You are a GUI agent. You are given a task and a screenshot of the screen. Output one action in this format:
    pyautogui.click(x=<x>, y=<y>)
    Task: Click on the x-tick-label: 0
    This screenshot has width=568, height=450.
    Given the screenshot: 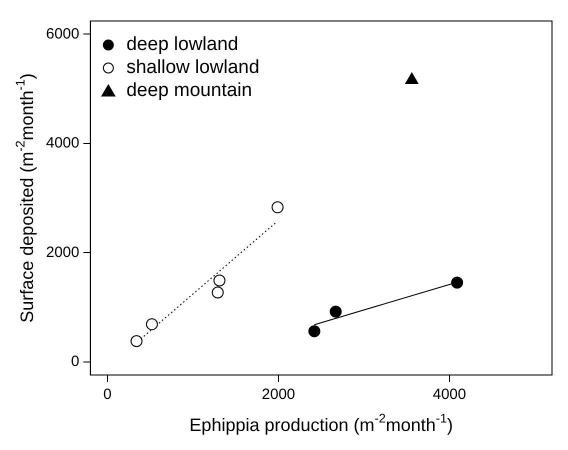 What is the action you would take?
    pyautogui.click(x=107, y=395)
    